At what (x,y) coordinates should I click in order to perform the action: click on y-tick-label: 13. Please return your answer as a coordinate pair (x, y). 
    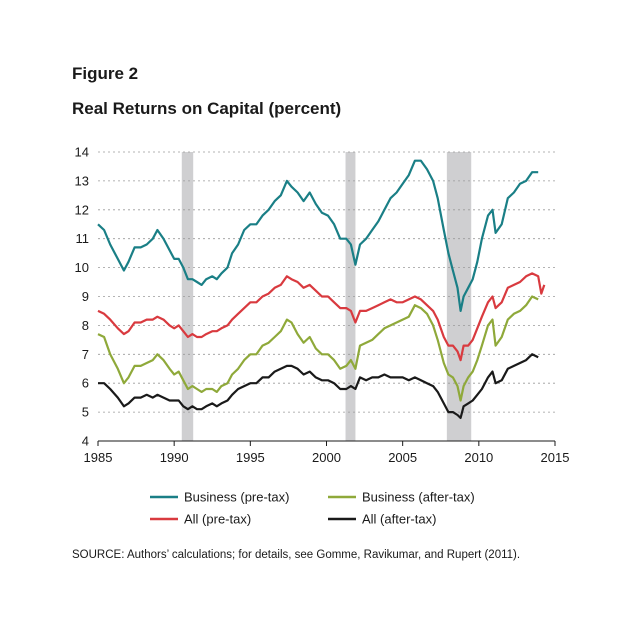
    Looking at the image, I should click on (82, 180).